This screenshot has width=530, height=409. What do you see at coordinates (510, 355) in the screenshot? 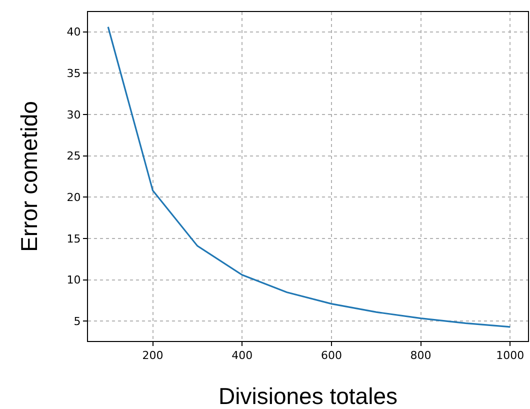
I see `x-tick-label: 1000` at bounding box center [510, 355].